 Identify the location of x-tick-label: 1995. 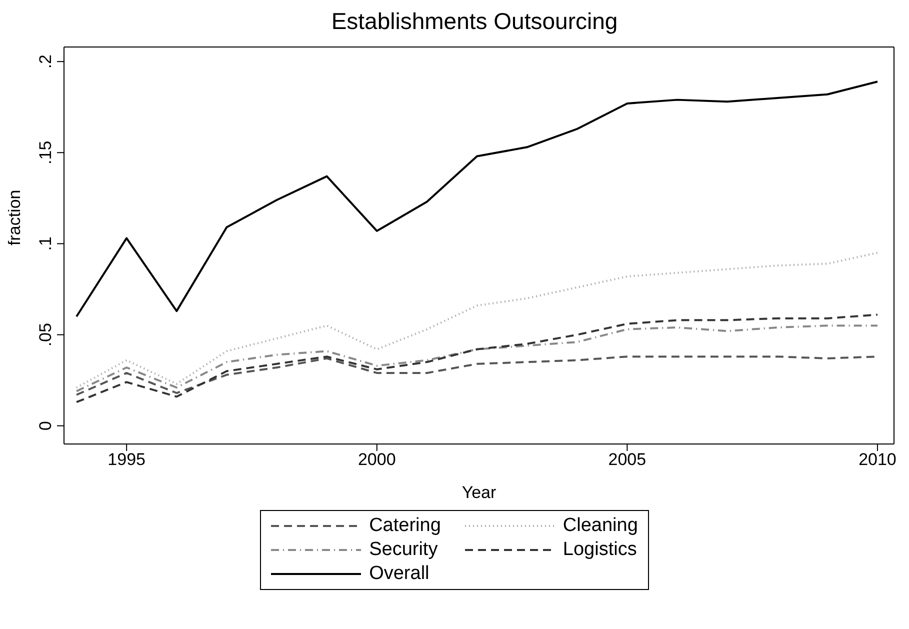
(127, 460).